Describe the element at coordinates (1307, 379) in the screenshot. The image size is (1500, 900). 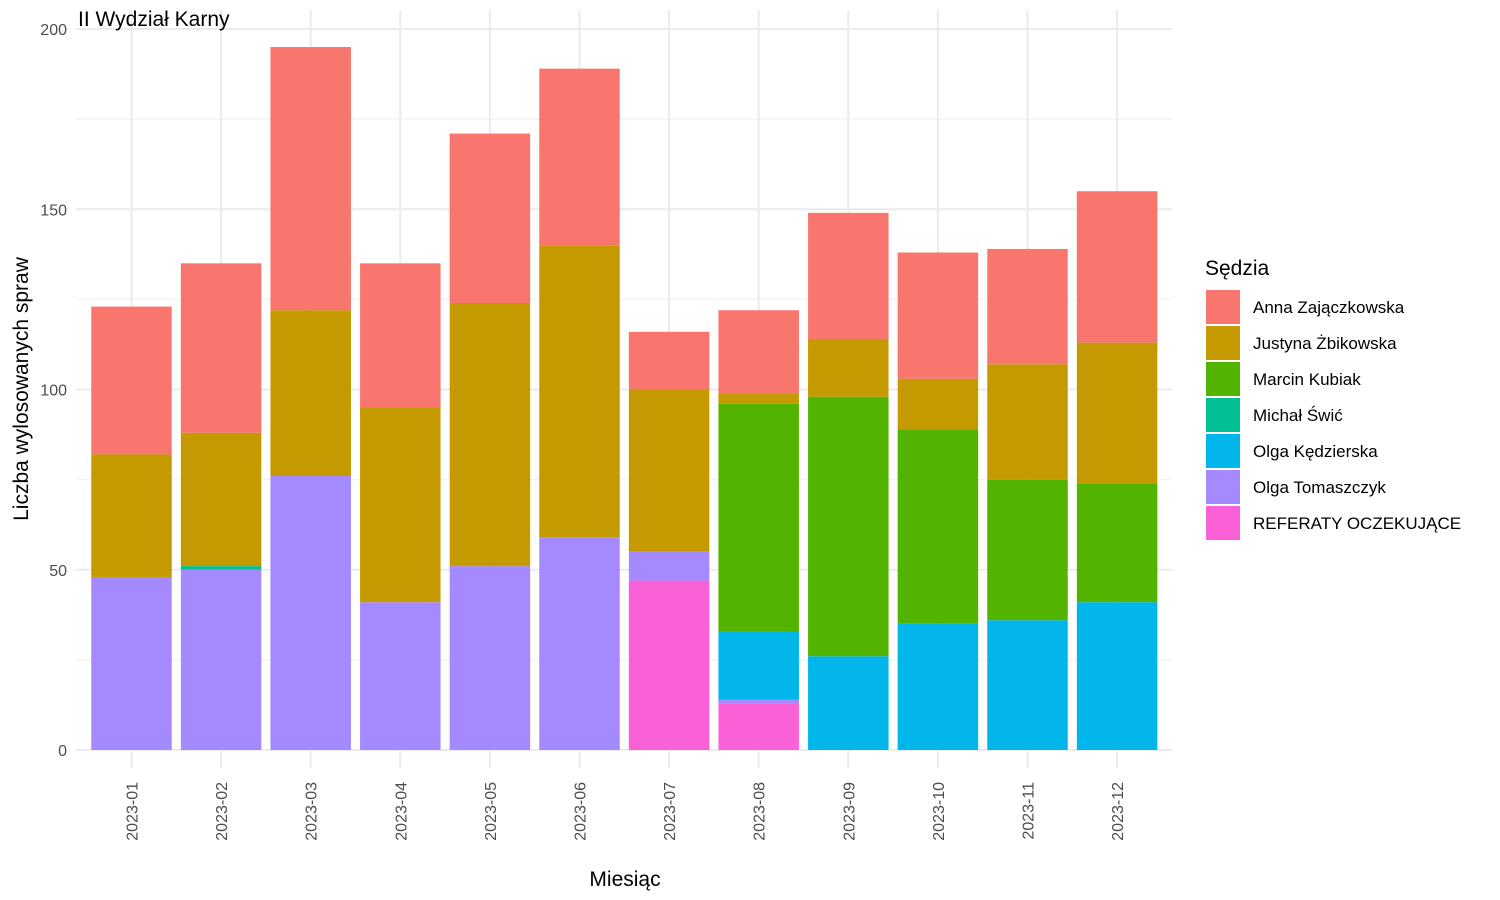
I see `legend-label: Marcin Kubiak` at that location.